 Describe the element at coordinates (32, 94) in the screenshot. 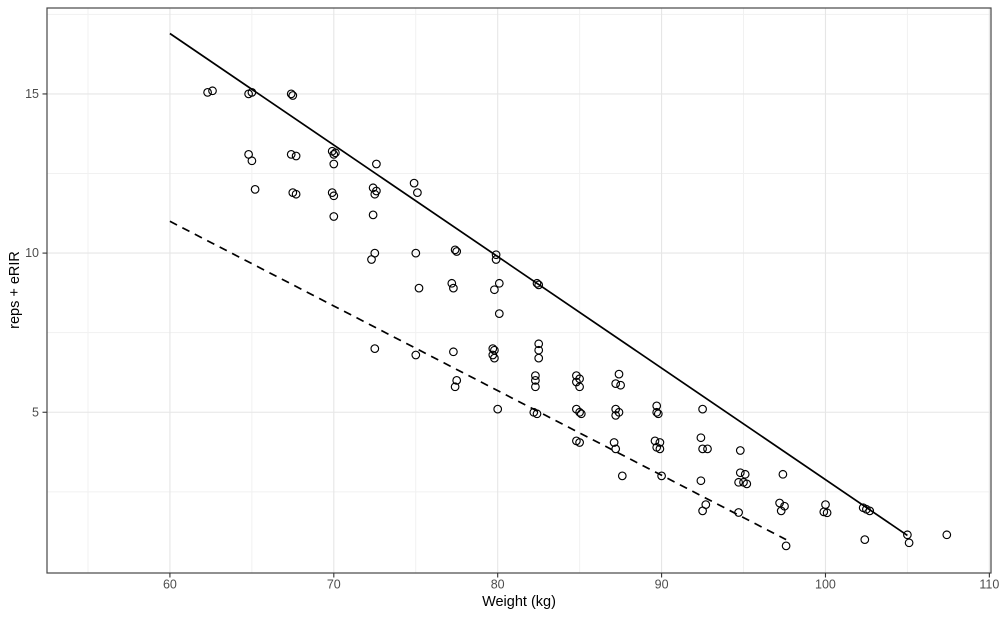

I see `y-tick-label: 15` at that location.